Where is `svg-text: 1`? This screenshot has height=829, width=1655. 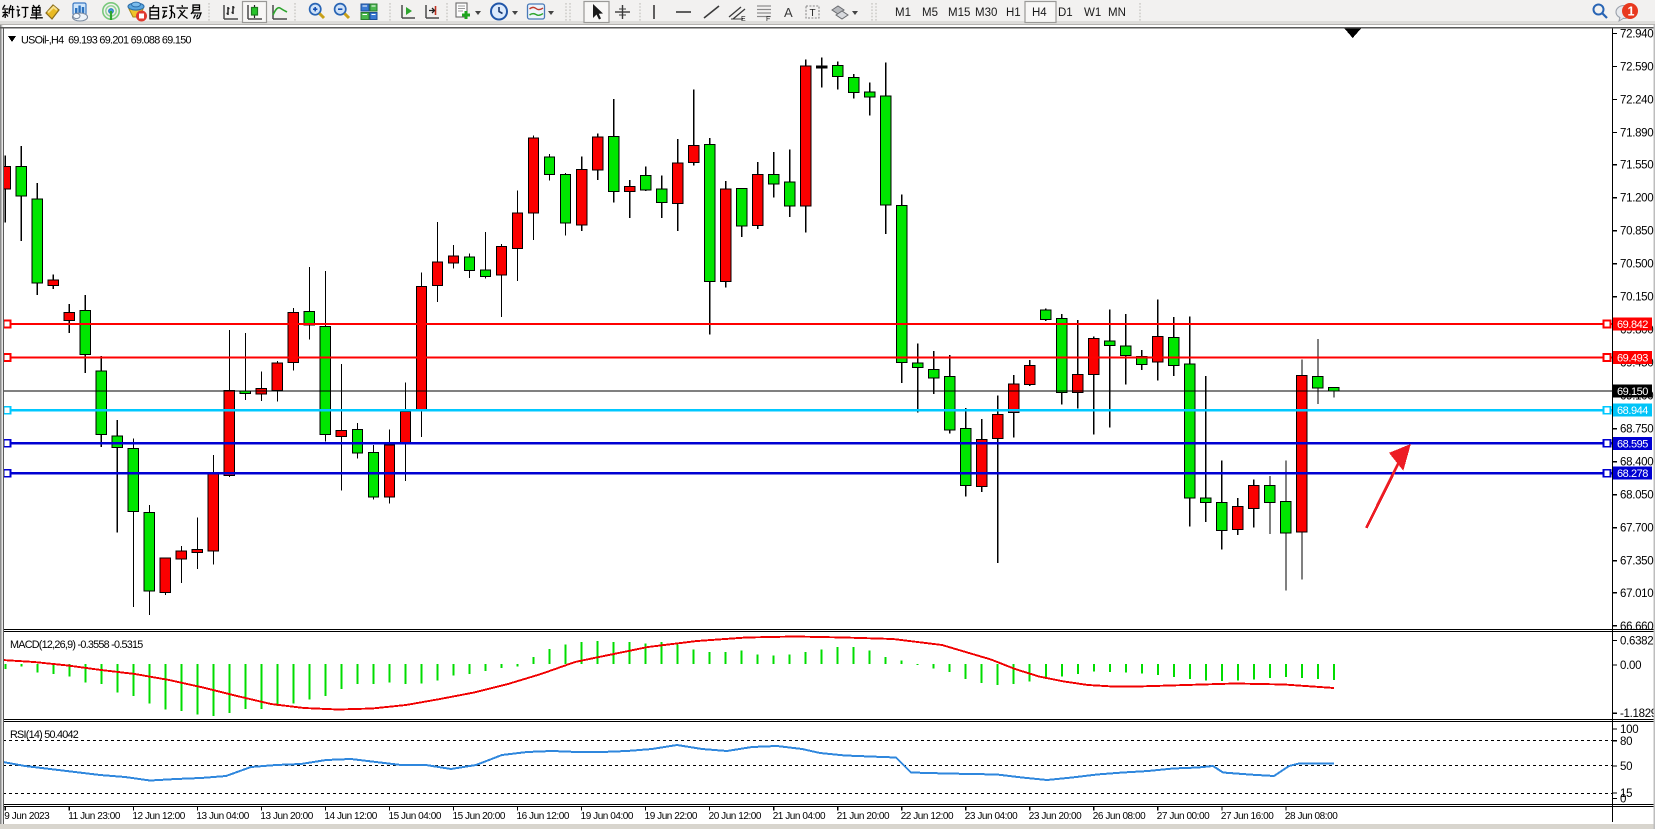
svg-text: 1 is located at coordinates (1631, 12).